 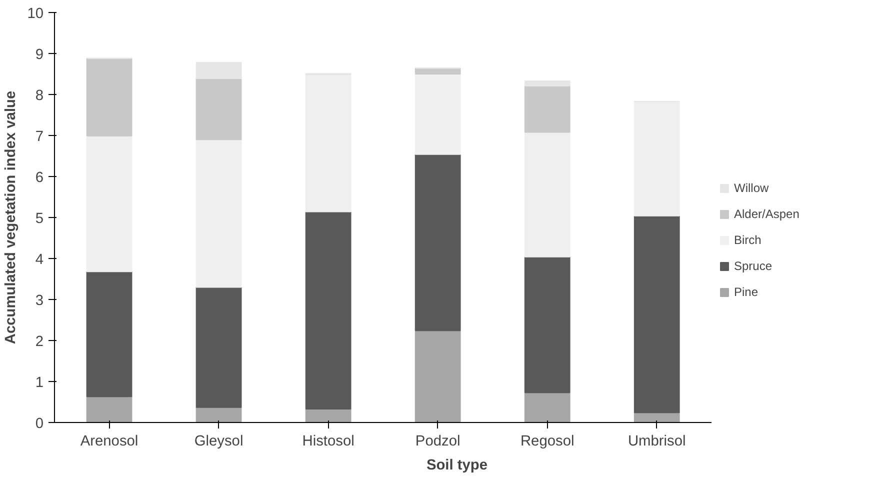 What do you see at coordinates (751, 188) in the screenshot?
I see `legend-label: Willow` at bounding box center [751, 188].